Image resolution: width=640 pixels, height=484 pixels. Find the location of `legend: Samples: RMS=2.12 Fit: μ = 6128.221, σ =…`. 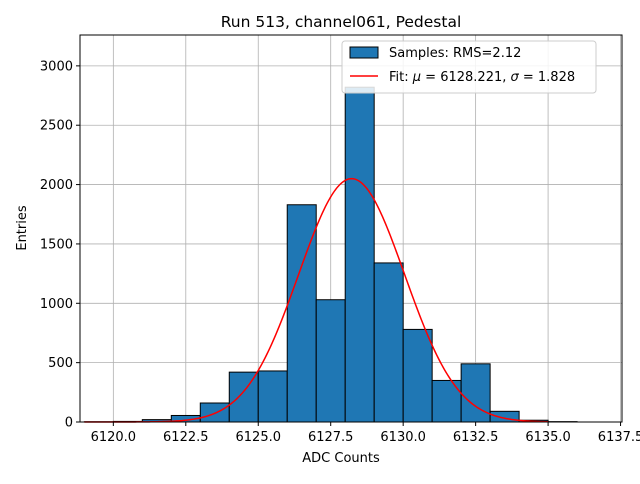

legend: Samples: RMS=2.12 Fit: μ = 6128.221, σ =… is located at coordinates (469, 67).